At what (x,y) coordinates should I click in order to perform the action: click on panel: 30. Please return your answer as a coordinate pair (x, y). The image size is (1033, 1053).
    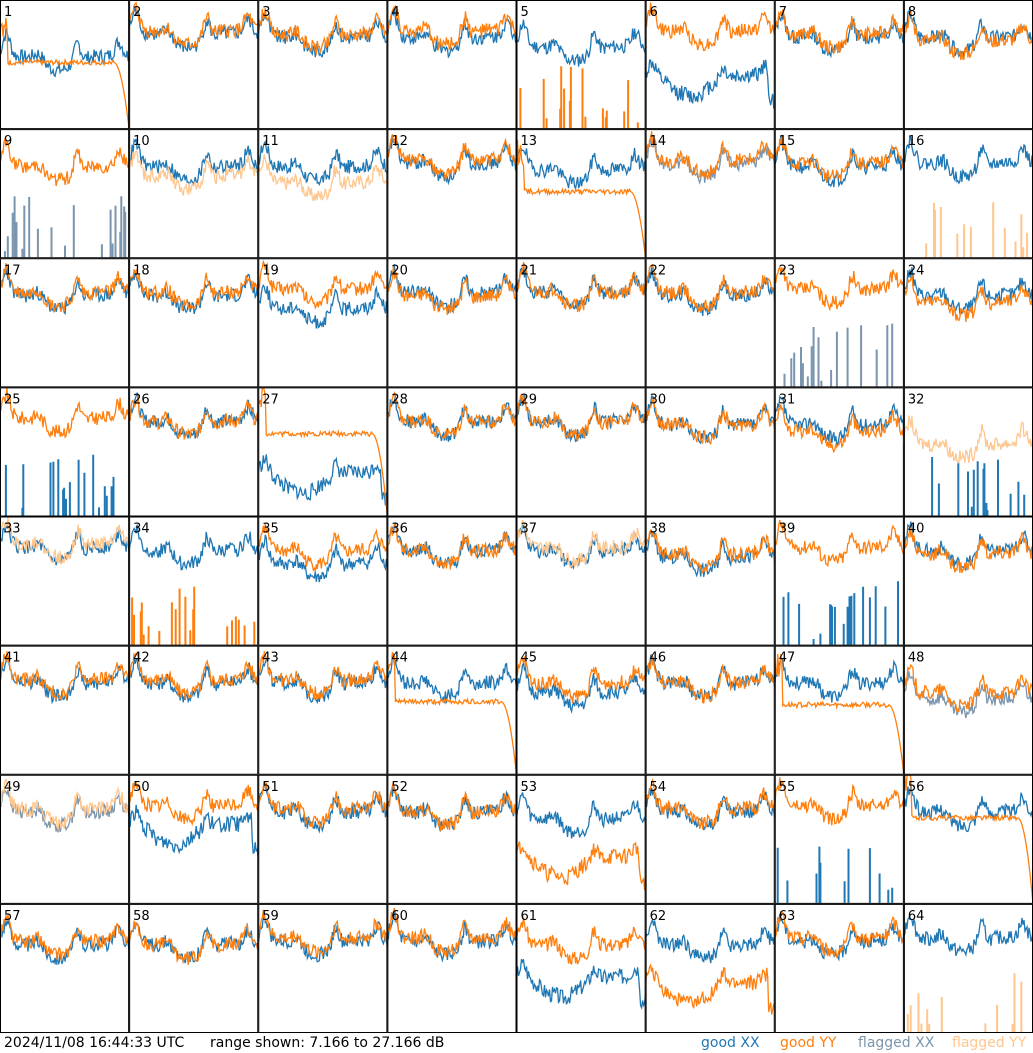
    Looking at the image, I should click on (710, 452).